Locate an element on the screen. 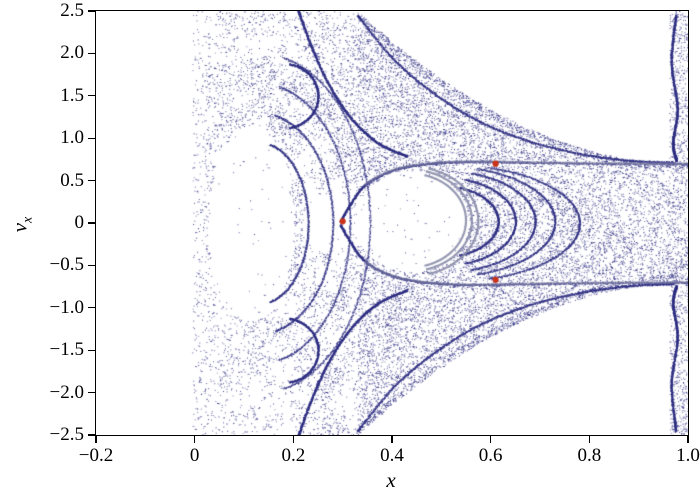  y-tick-label: −2.5 is located at coordinates (66, 434).